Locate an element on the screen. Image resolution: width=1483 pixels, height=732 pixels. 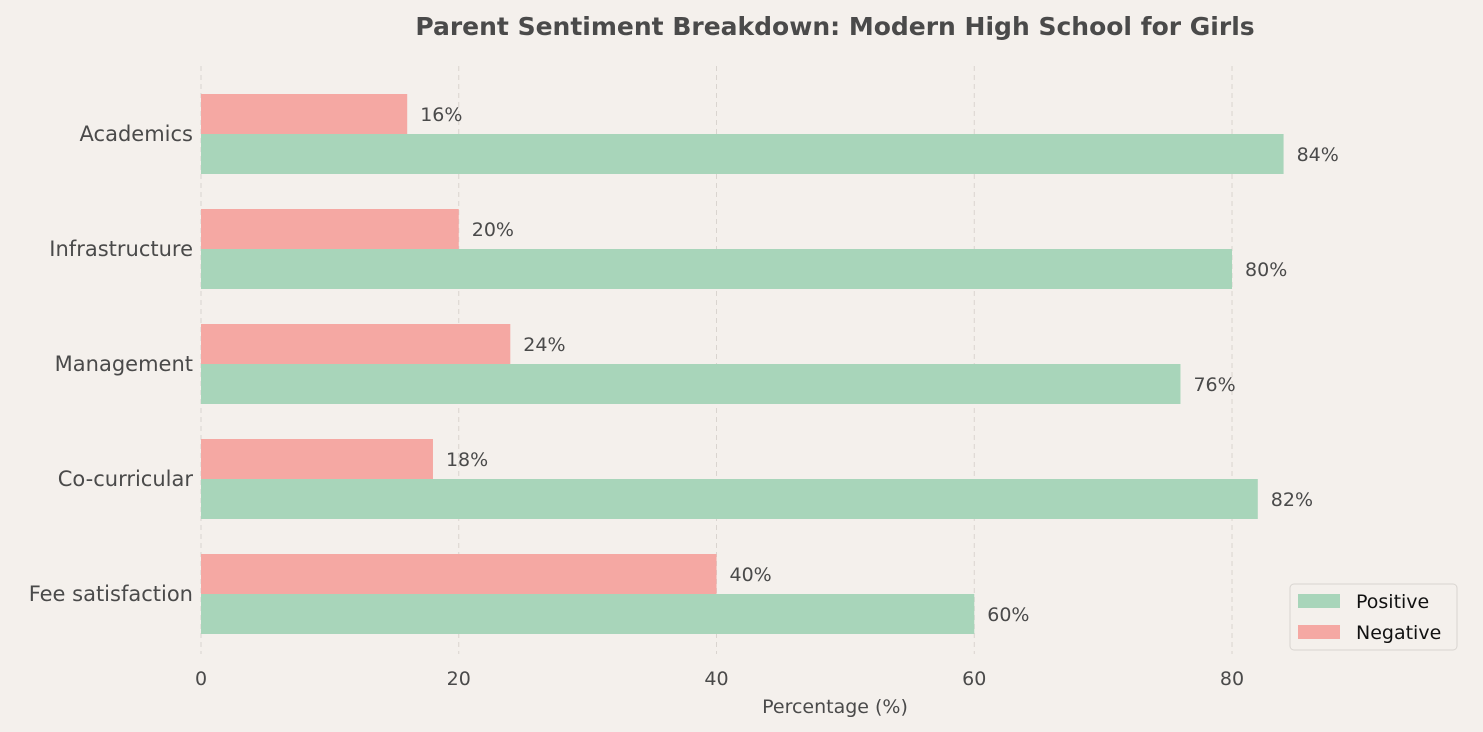
category-label: Academics is located at coordinates (136, 134).